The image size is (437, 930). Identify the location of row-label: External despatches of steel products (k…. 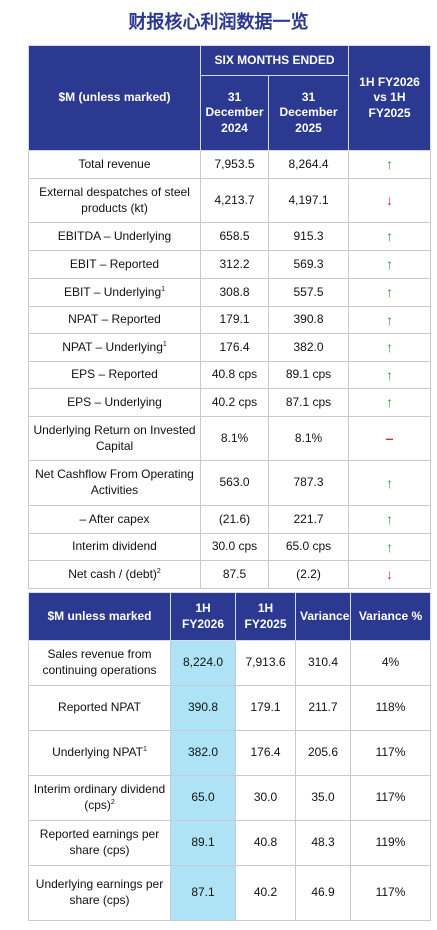
(114, 200).